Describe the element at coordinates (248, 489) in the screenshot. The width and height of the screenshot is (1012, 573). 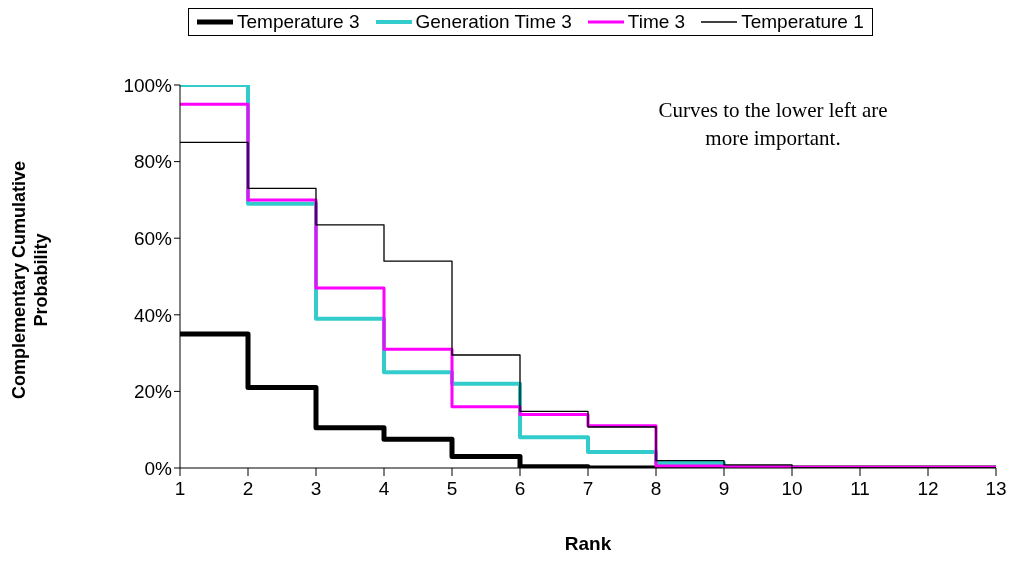
I see `x-tick-label: 2` at that location.